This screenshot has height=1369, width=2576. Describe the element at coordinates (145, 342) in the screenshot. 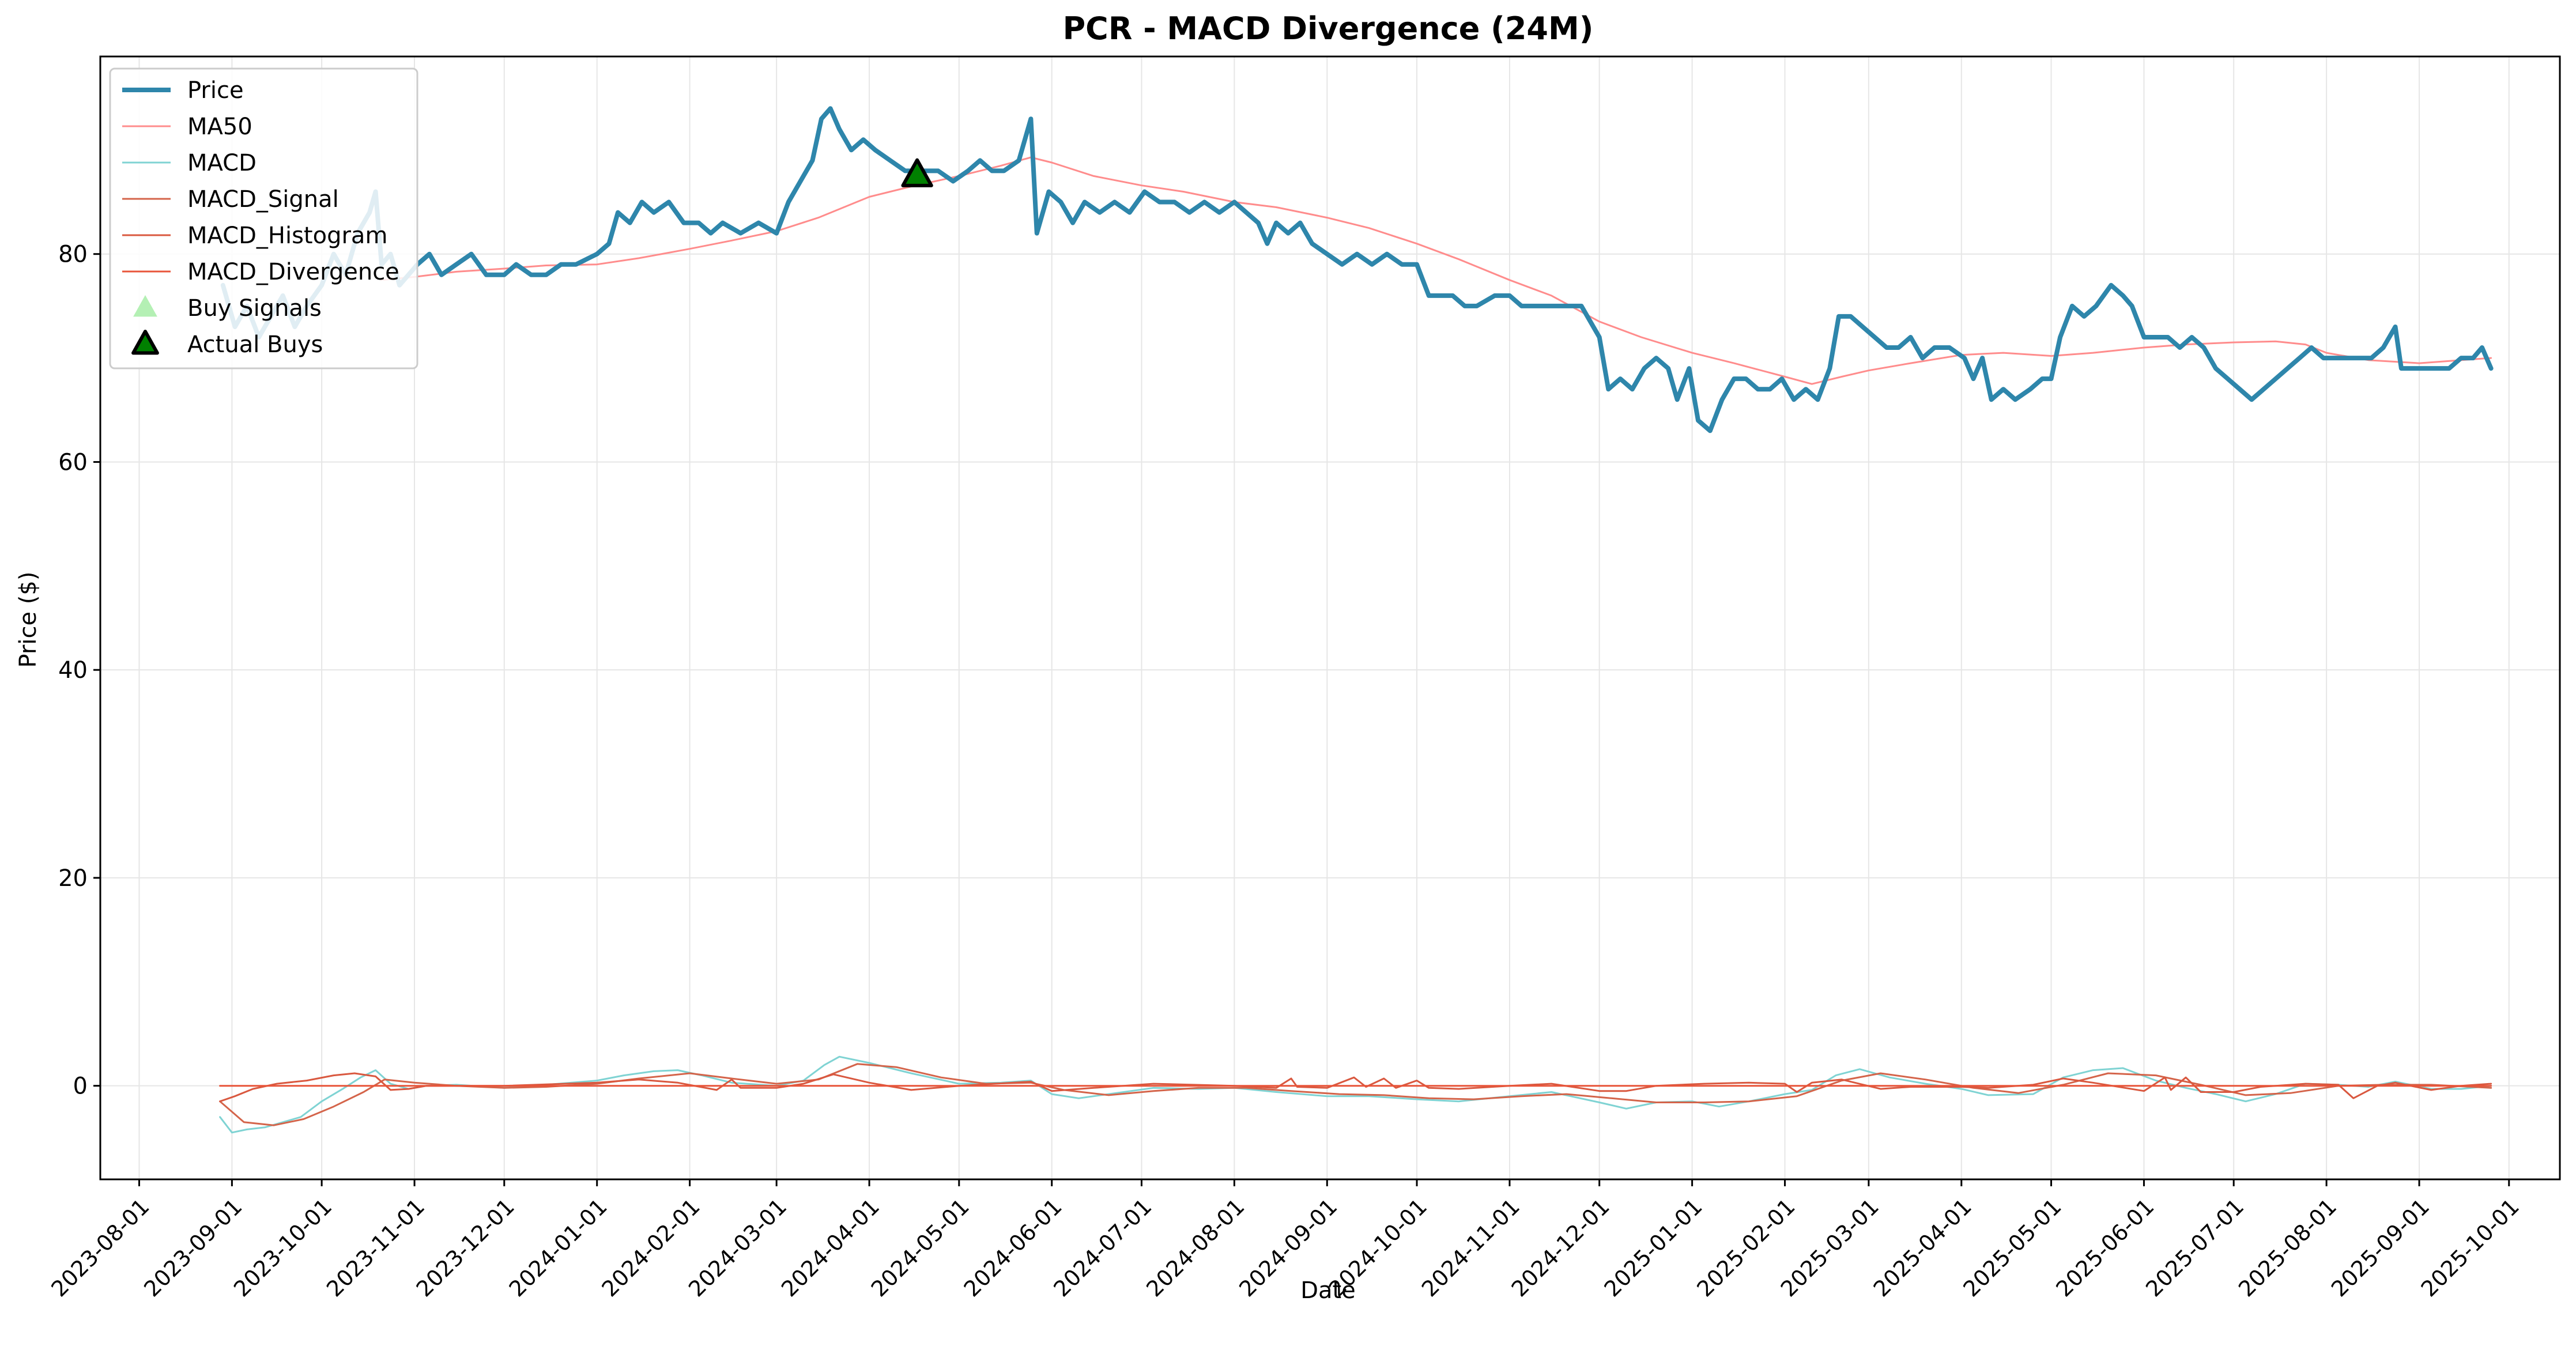

I see `legend-swatch-actual-buys` at that location.